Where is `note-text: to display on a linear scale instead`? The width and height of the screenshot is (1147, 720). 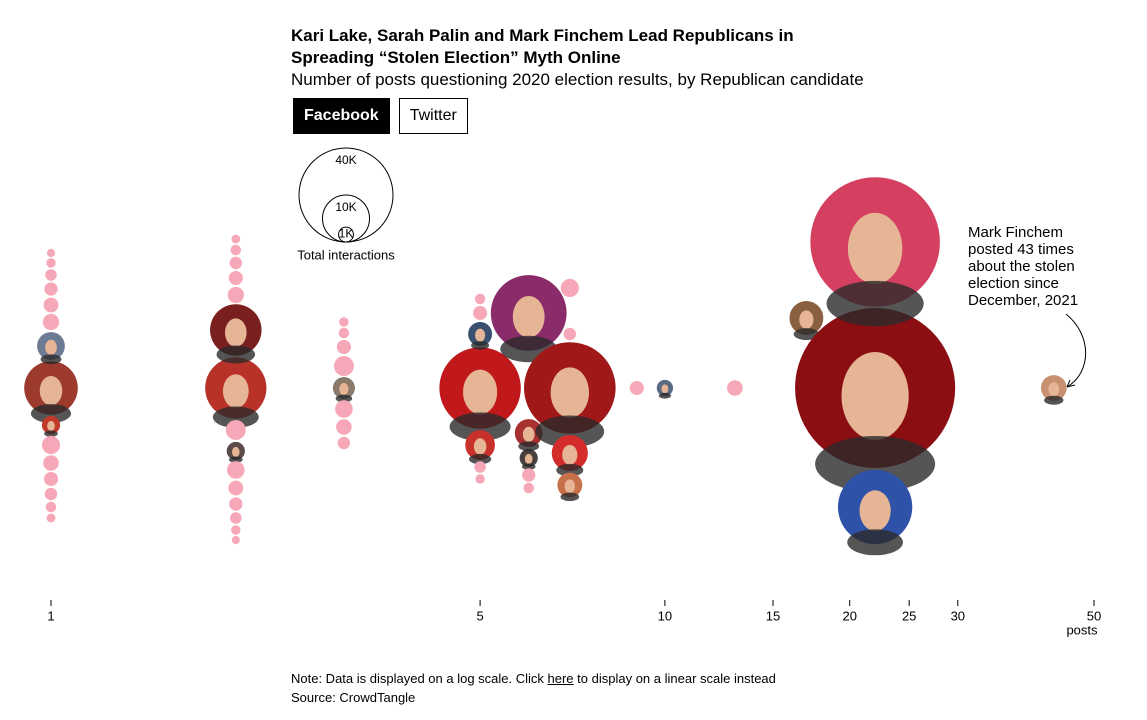
note-text: to display on a linear scale instead is located at coordinates (674, 678).